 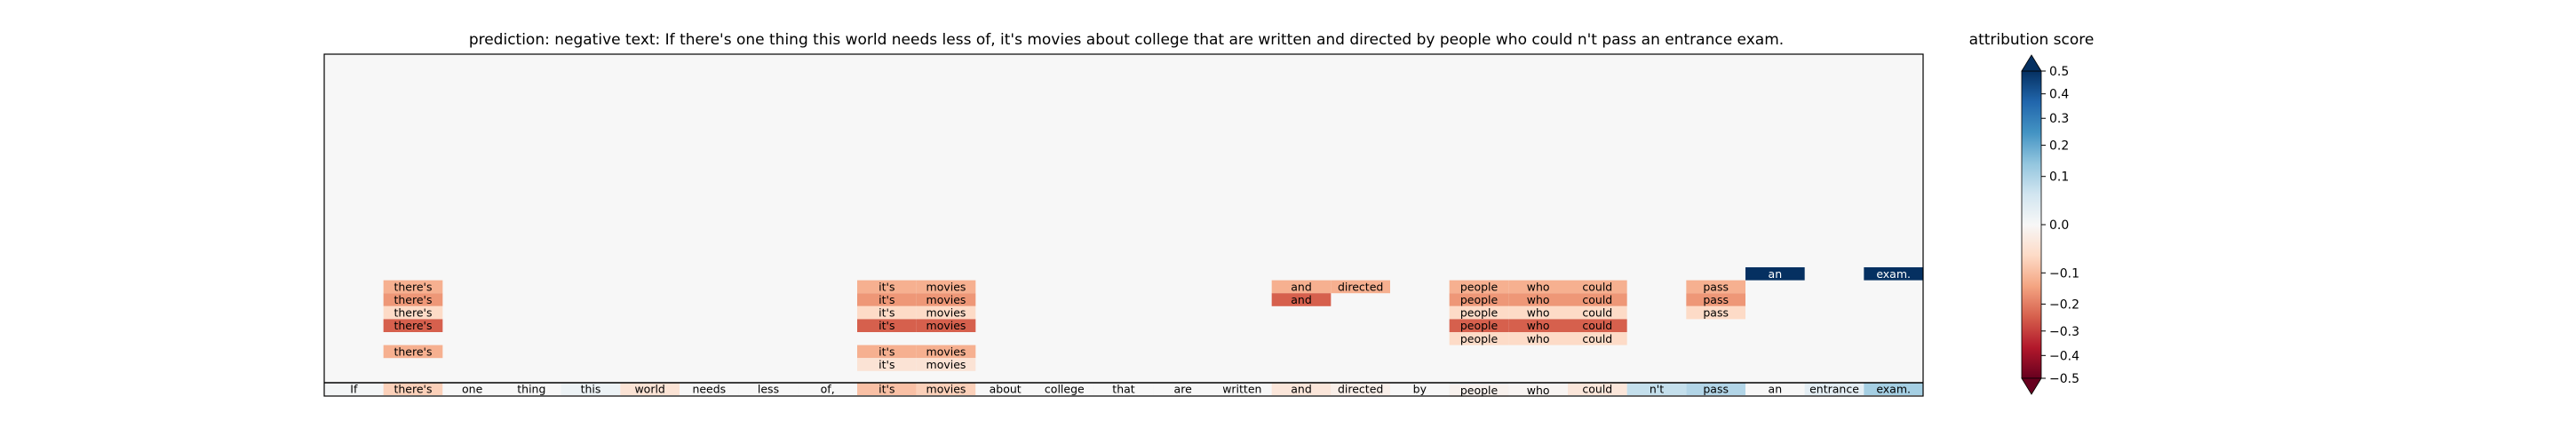 I want to click on colorbar: 0.5 0.4 0.3 0.2 0.1 0.0 −0.1 −0.2 −0.3 −0.4 −0.5, so click(x=2050, y=225).